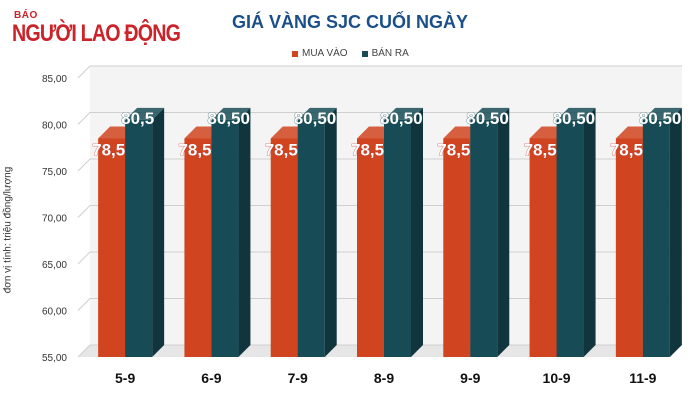 The width and height of the screenshot is (698, 409). I want to click on legend-label-ban-ra: BÁN RA, so click(390, 53).